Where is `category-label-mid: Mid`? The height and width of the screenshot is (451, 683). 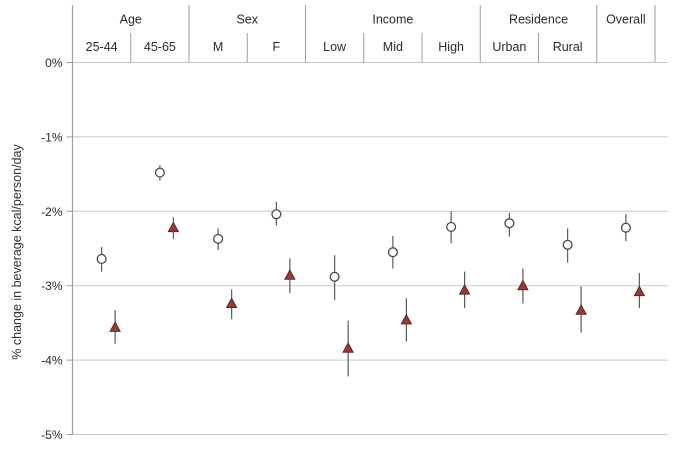
category-label-mid: Mid is located at coordinates (393, 47).